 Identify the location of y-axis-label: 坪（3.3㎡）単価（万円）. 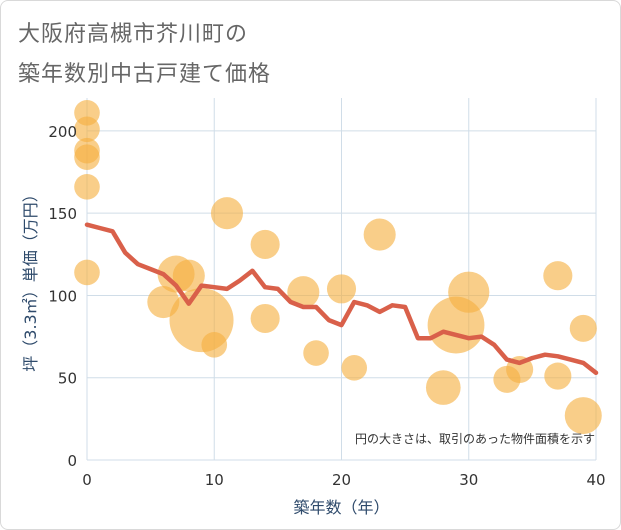
(30, 278).